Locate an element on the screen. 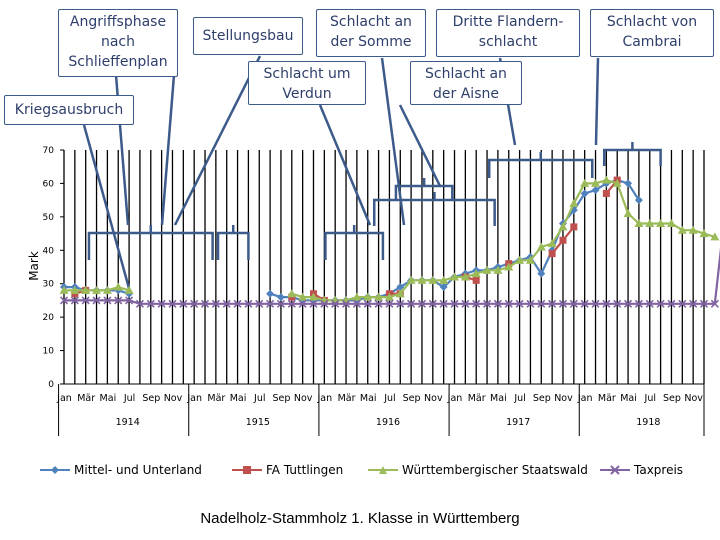  legend-label-taxpreis: Taxpreis is located at coordinates (659, 470).